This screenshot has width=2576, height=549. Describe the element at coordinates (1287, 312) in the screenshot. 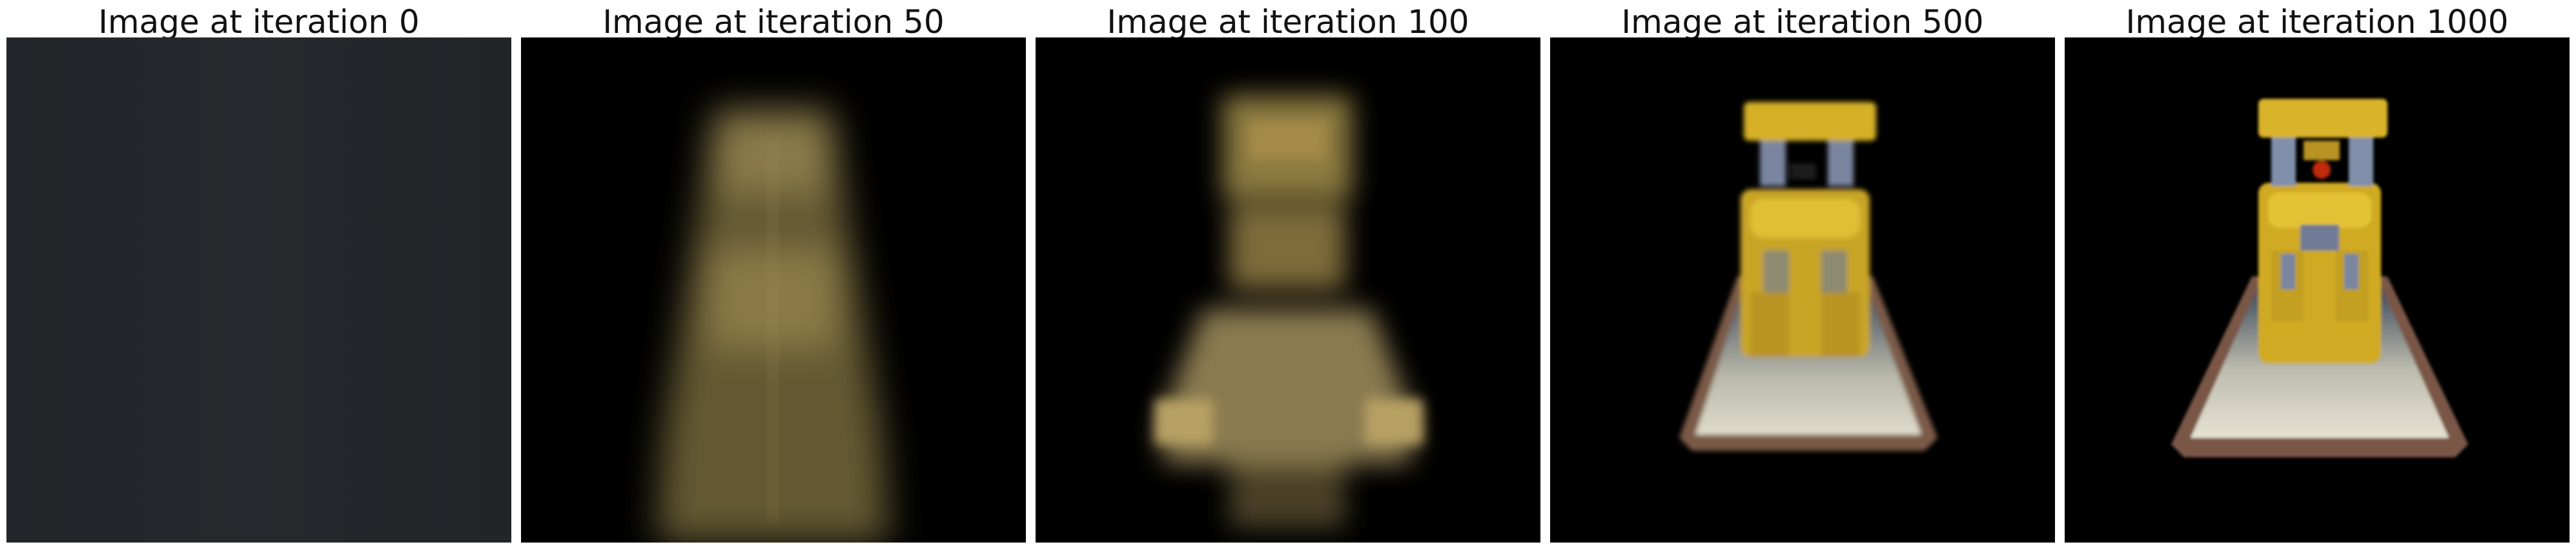

I see `blurry-object-silhouette` at that location.